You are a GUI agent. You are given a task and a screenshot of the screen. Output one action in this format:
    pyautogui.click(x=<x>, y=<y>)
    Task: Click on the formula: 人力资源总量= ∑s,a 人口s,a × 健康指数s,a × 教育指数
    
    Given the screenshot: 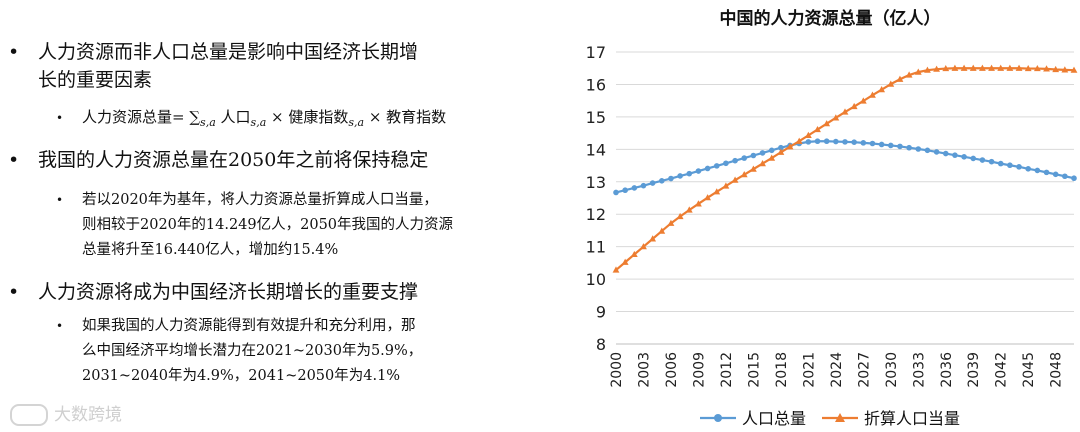 What is the action you would take?
    pyautogui.click(x=264, y=120)
    